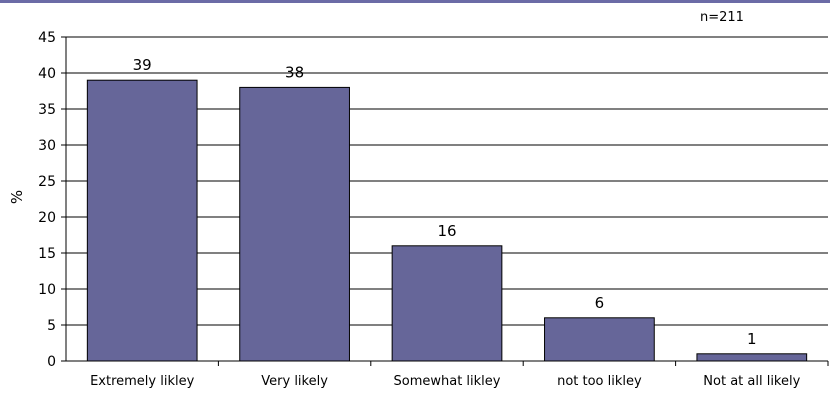 The height and width of the screenshot is (393, 830). What do you see at coordinates (47, 146) in the screenshot?
I see `y-tick-label: 30` at bounding box center [47, 146].